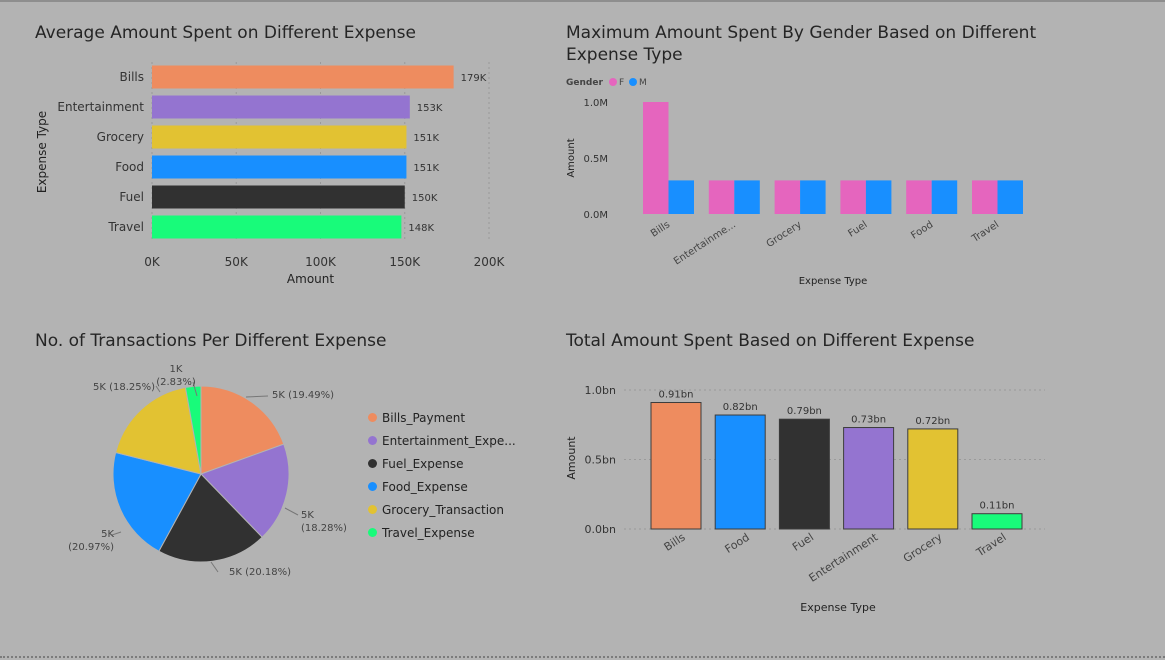 This screenshot has height=660, width=1165. I want to click on bottom-border, so click(582, 657).